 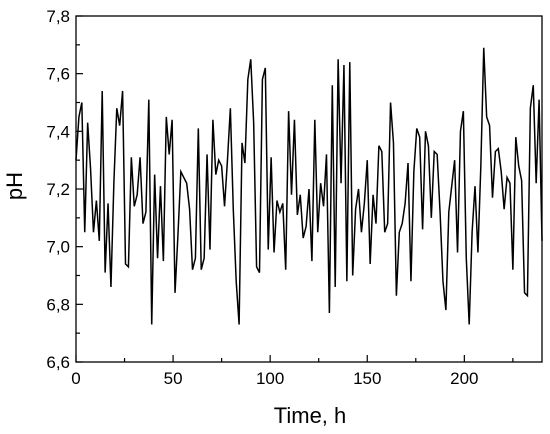 What do you see at coordinates (310, 415) in the screenshot?
I see `x-axis-title: Time, h` at bounding box center [310, 415].